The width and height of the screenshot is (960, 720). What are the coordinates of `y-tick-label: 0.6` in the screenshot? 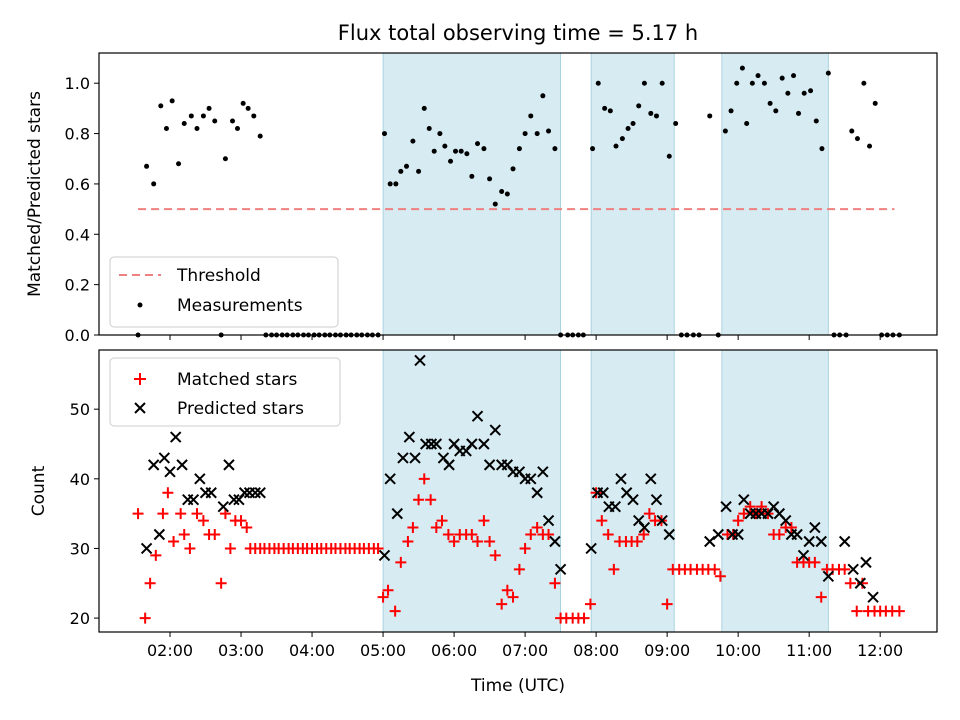 It's located at (77, 184).